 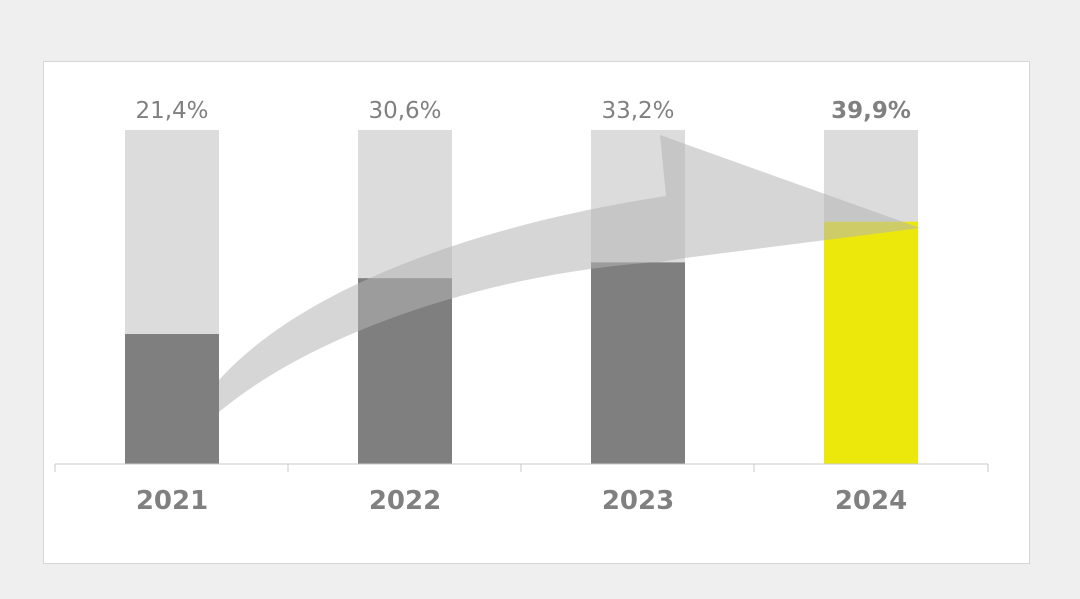 What do you see at coordinates (871, 342) in the screenshot?
I see `bar-2024` at bounding box center [871, 342].